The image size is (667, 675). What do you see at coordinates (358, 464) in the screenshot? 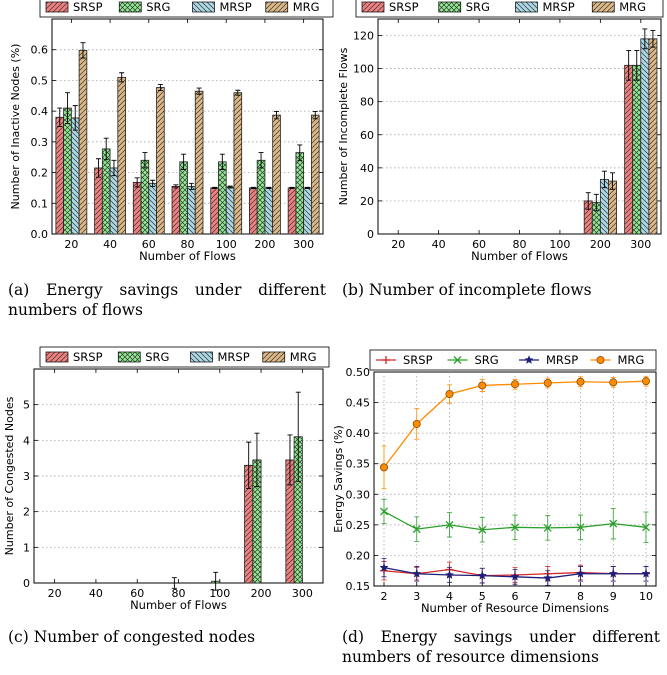
I see `y-tick-label: 0.35` at bounding box center [358, 464].